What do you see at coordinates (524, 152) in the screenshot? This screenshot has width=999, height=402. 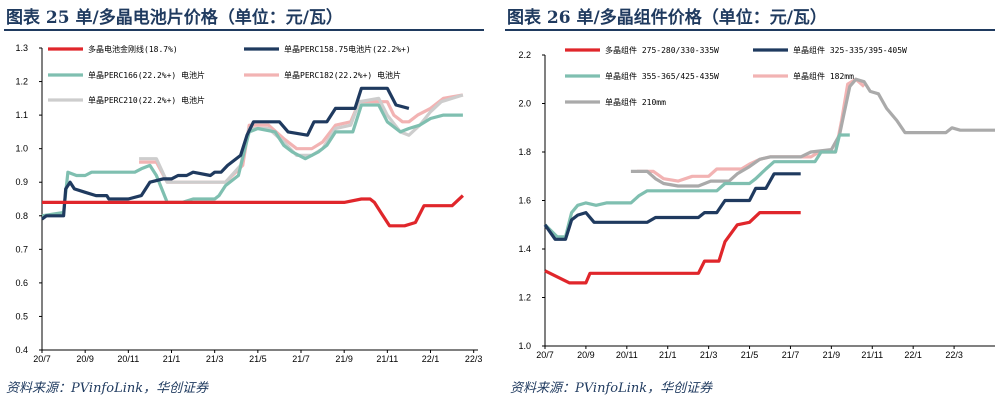 I see `chart-2-y-tick-label: 1.8` at bounding box center [524, 152].